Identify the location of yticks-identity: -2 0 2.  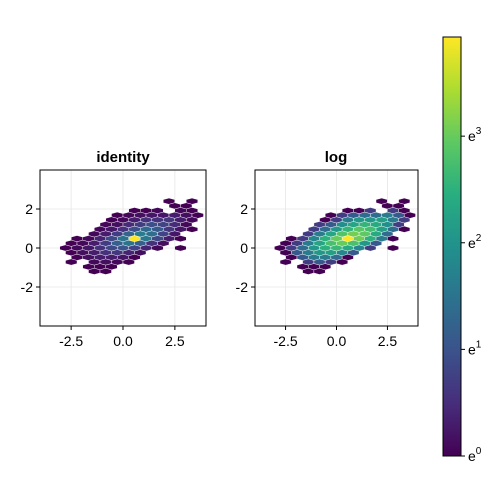
(30, 248).